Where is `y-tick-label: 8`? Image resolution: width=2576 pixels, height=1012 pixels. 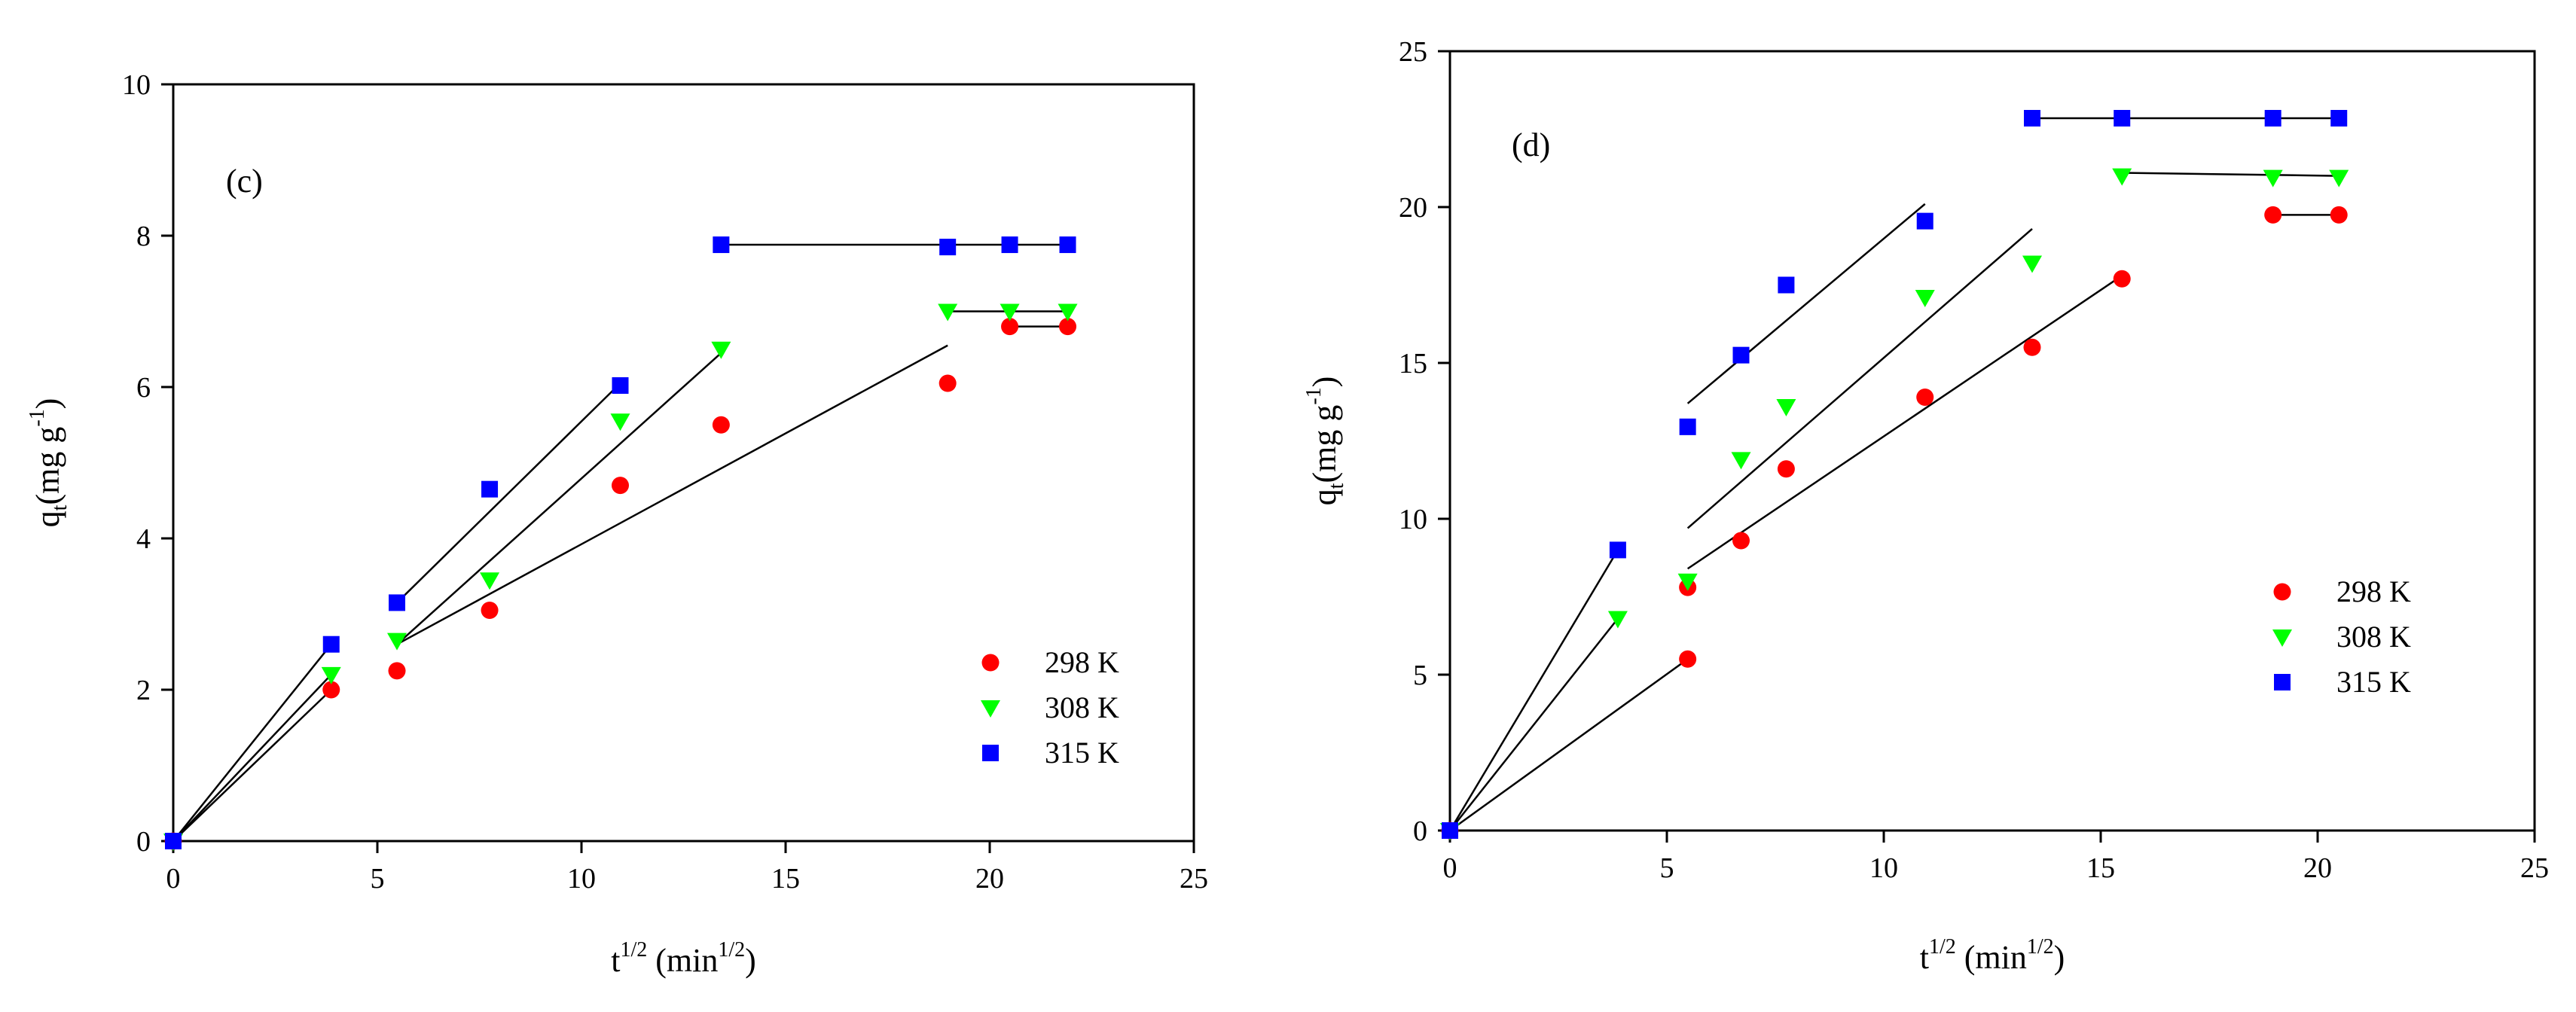
y-tick-label: 8 is located at coordinates (143, 237).